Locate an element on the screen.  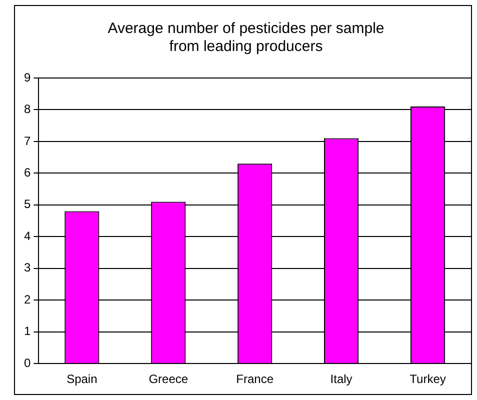
y-tick-label: 7 is located at coordinates (27, 141).